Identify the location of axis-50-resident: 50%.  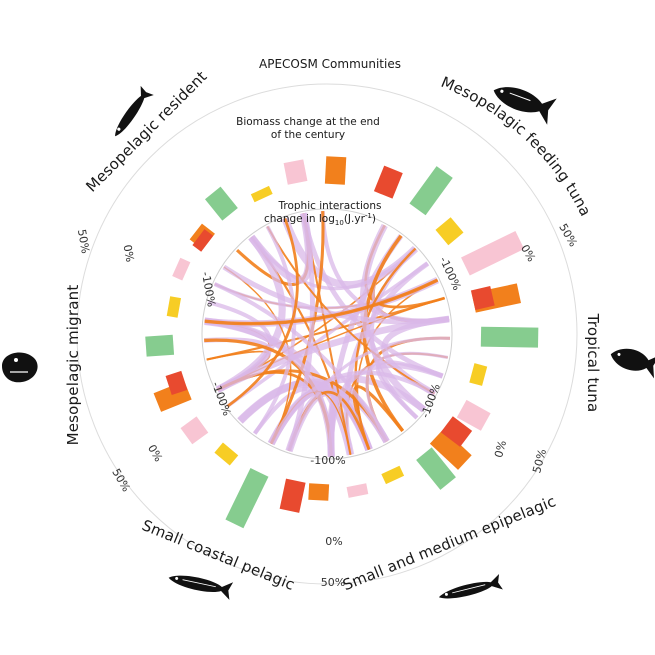
(83, 241).